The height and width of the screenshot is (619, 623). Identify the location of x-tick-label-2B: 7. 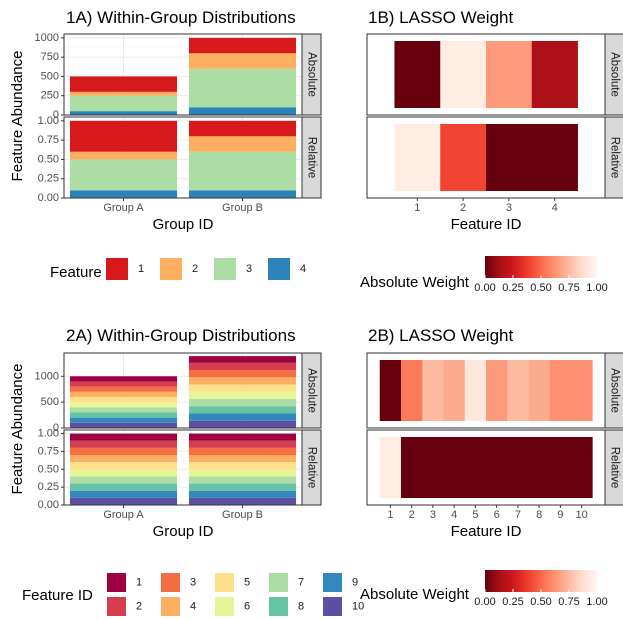
(518, 515).